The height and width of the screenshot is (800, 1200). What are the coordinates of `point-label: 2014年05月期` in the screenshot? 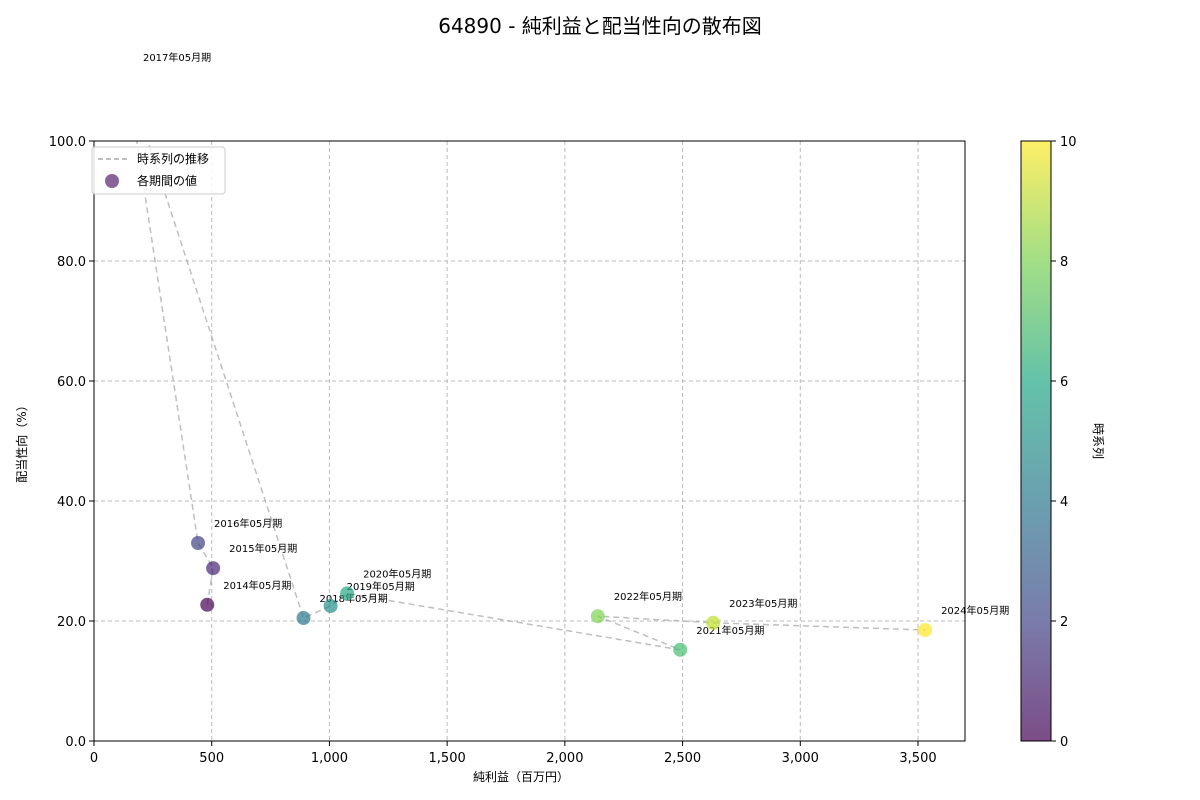 It's located at (257, 585).